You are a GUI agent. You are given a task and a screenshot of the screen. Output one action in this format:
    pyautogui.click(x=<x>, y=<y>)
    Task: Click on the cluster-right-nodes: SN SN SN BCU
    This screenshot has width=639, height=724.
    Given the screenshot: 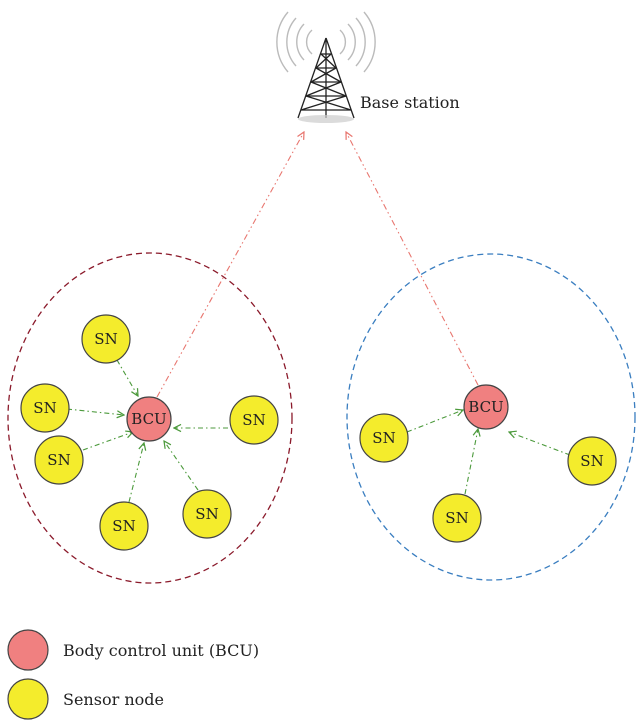 What is the action you would take?
    pyautogui.click(x=488, y=463)
    